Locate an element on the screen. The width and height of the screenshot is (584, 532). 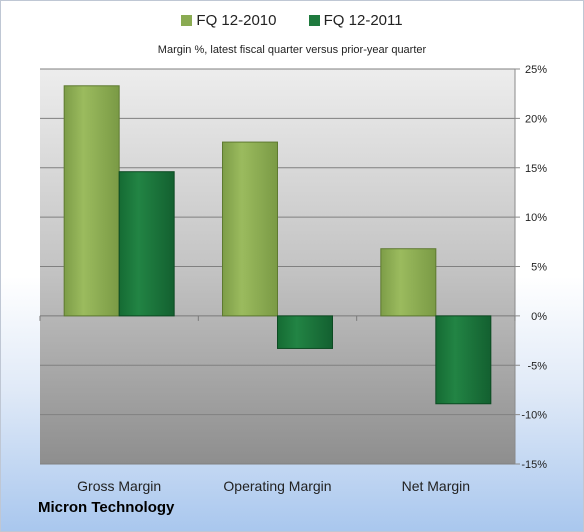
legend-label-series-2: FQ 12-2011 is located at coordinates (363, 20).